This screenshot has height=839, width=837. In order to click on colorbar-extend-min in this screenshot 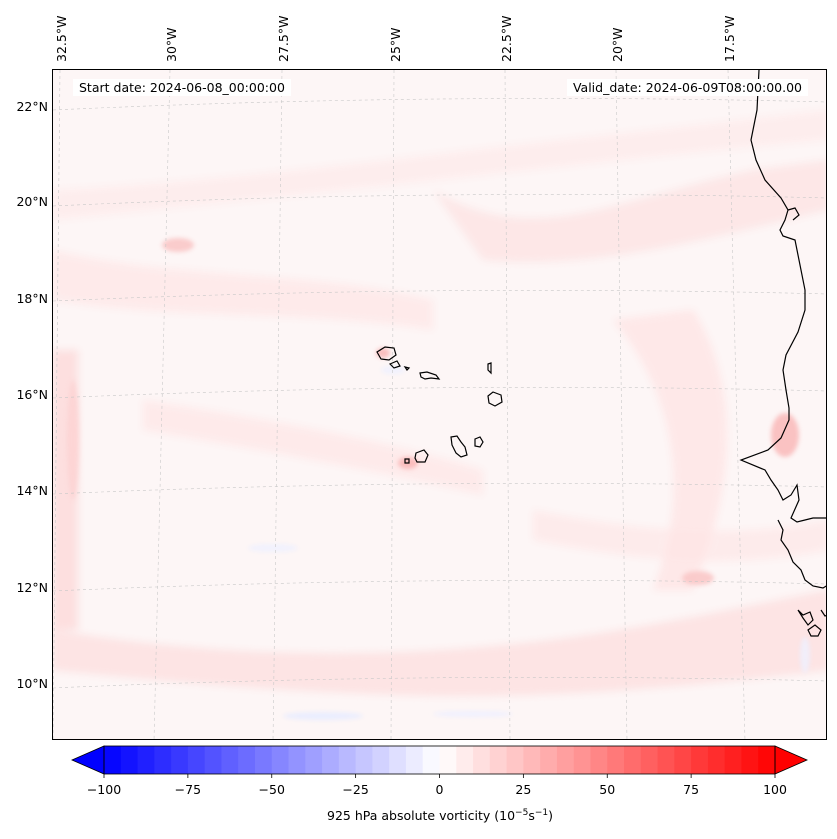, I will do `click(88, 760)`.